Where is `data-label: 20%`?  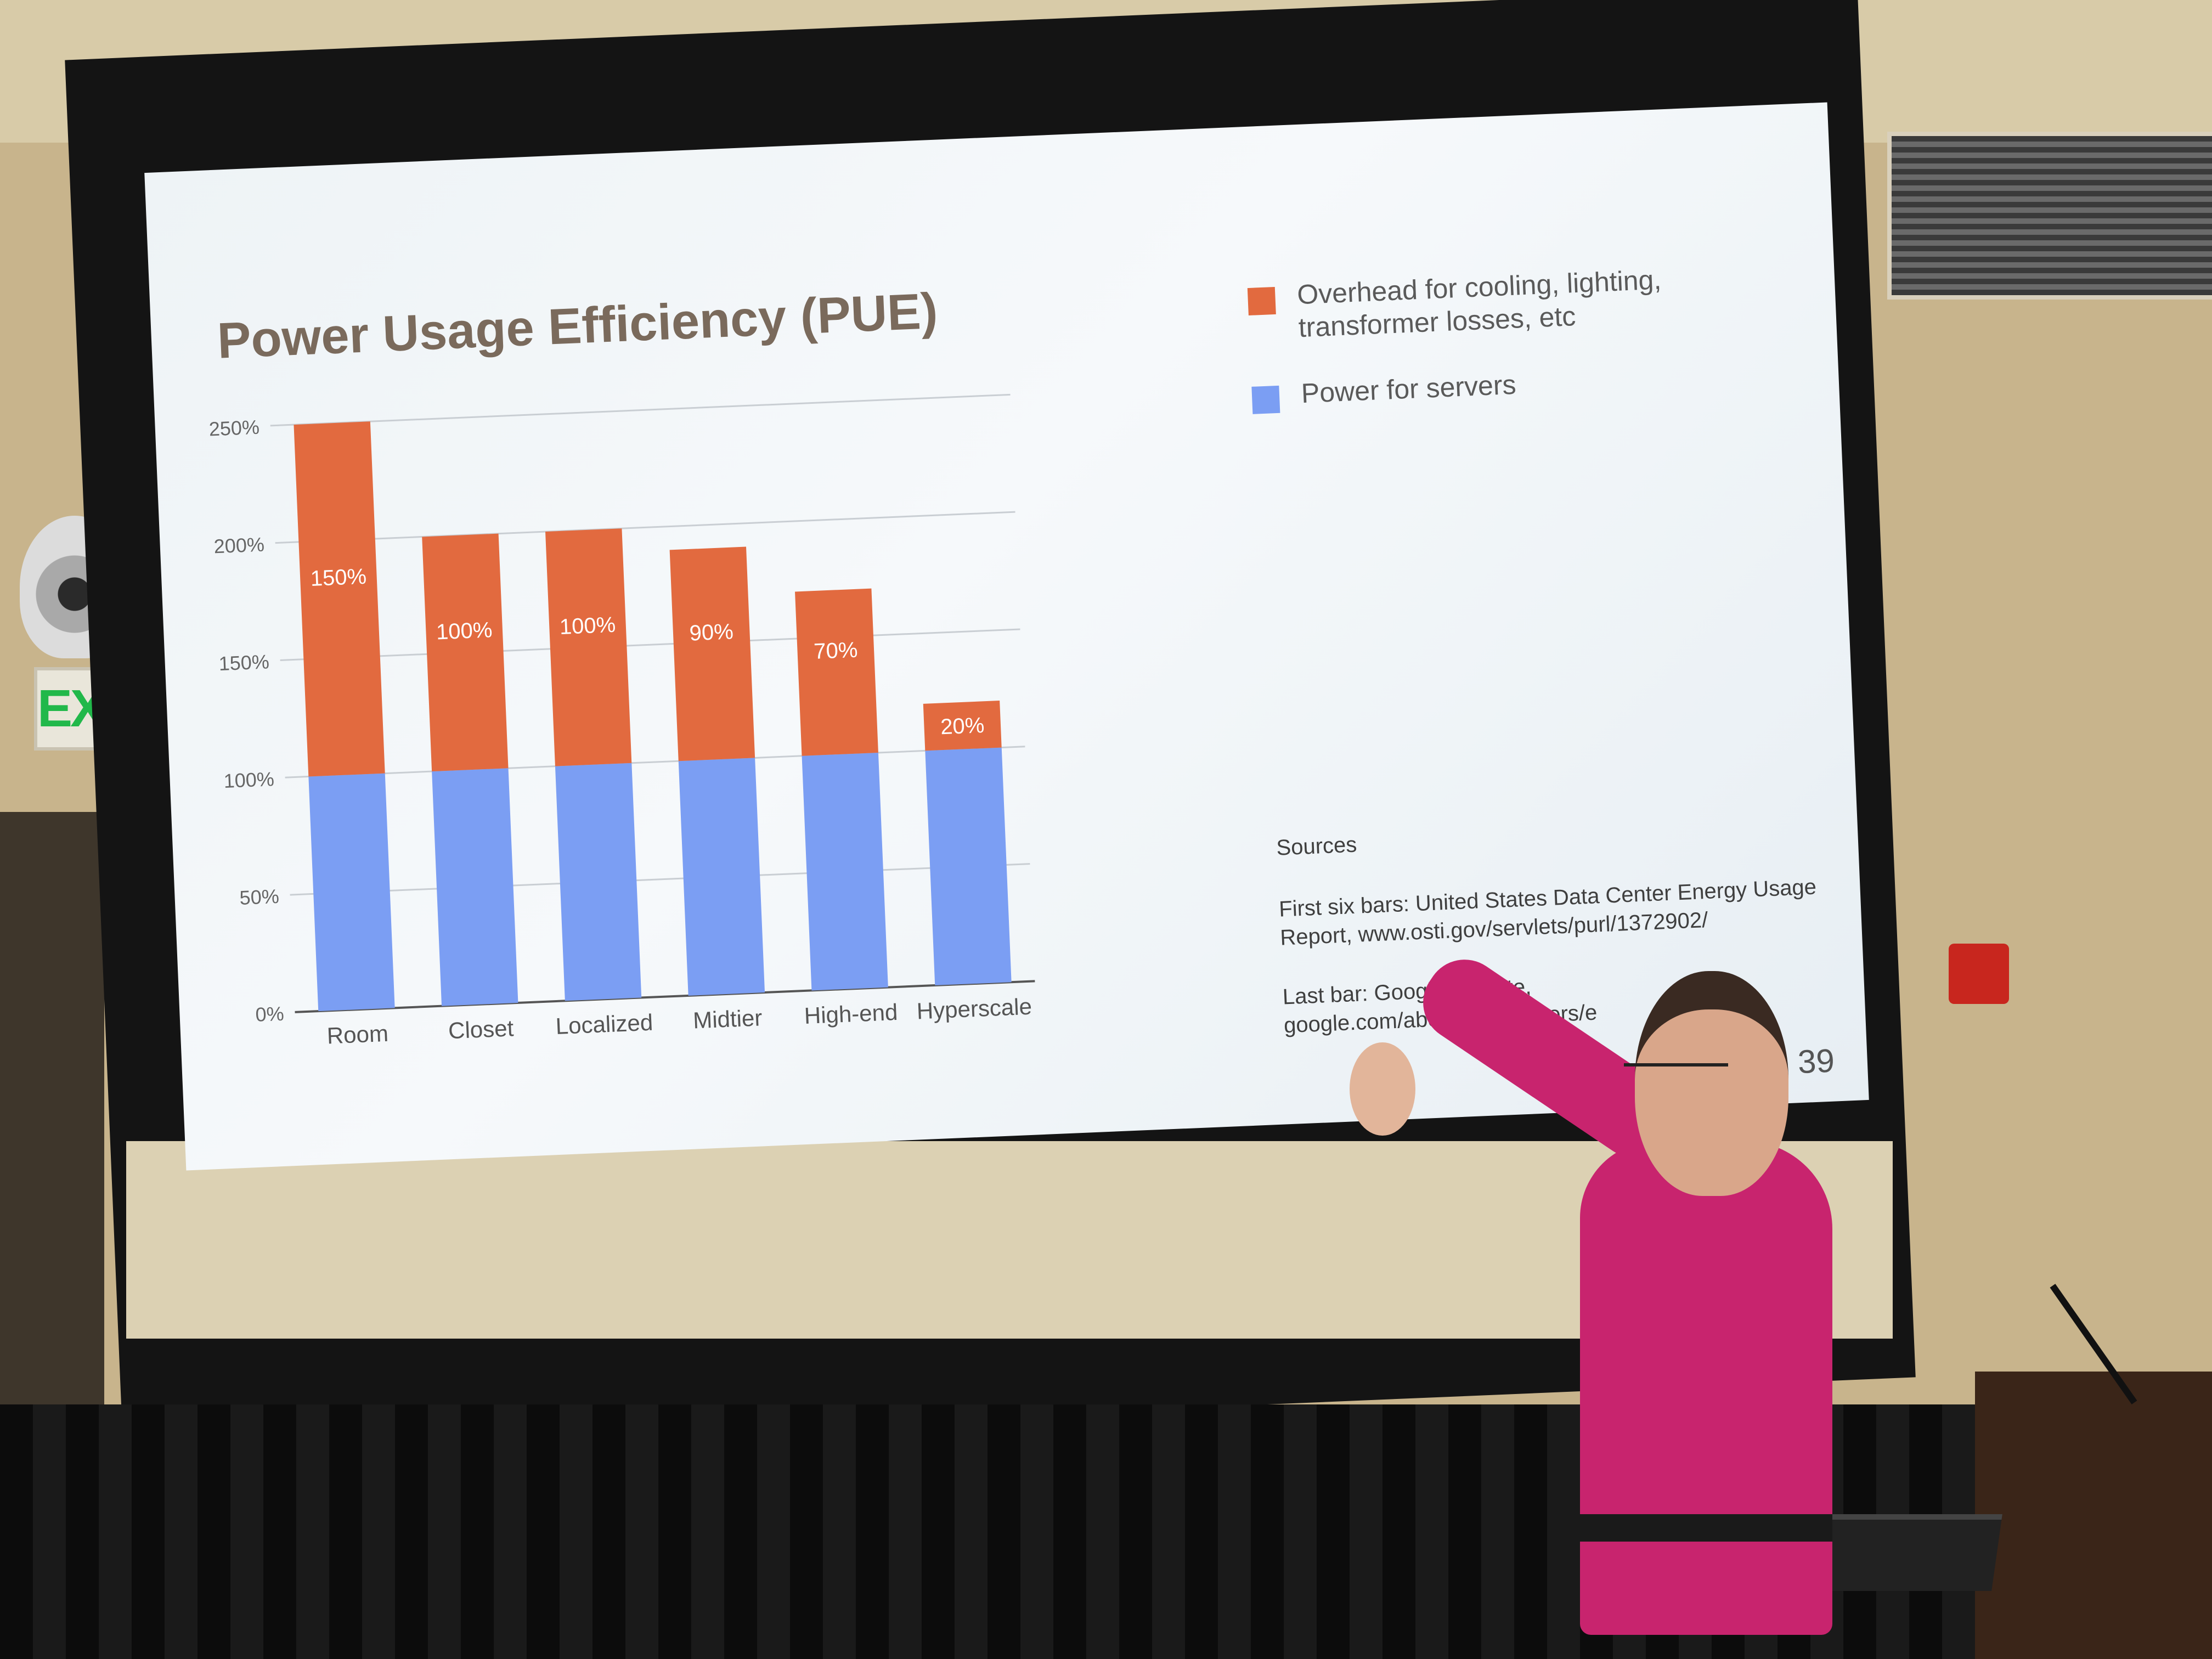 data-label: 20% is located at coordinates (962, 726).